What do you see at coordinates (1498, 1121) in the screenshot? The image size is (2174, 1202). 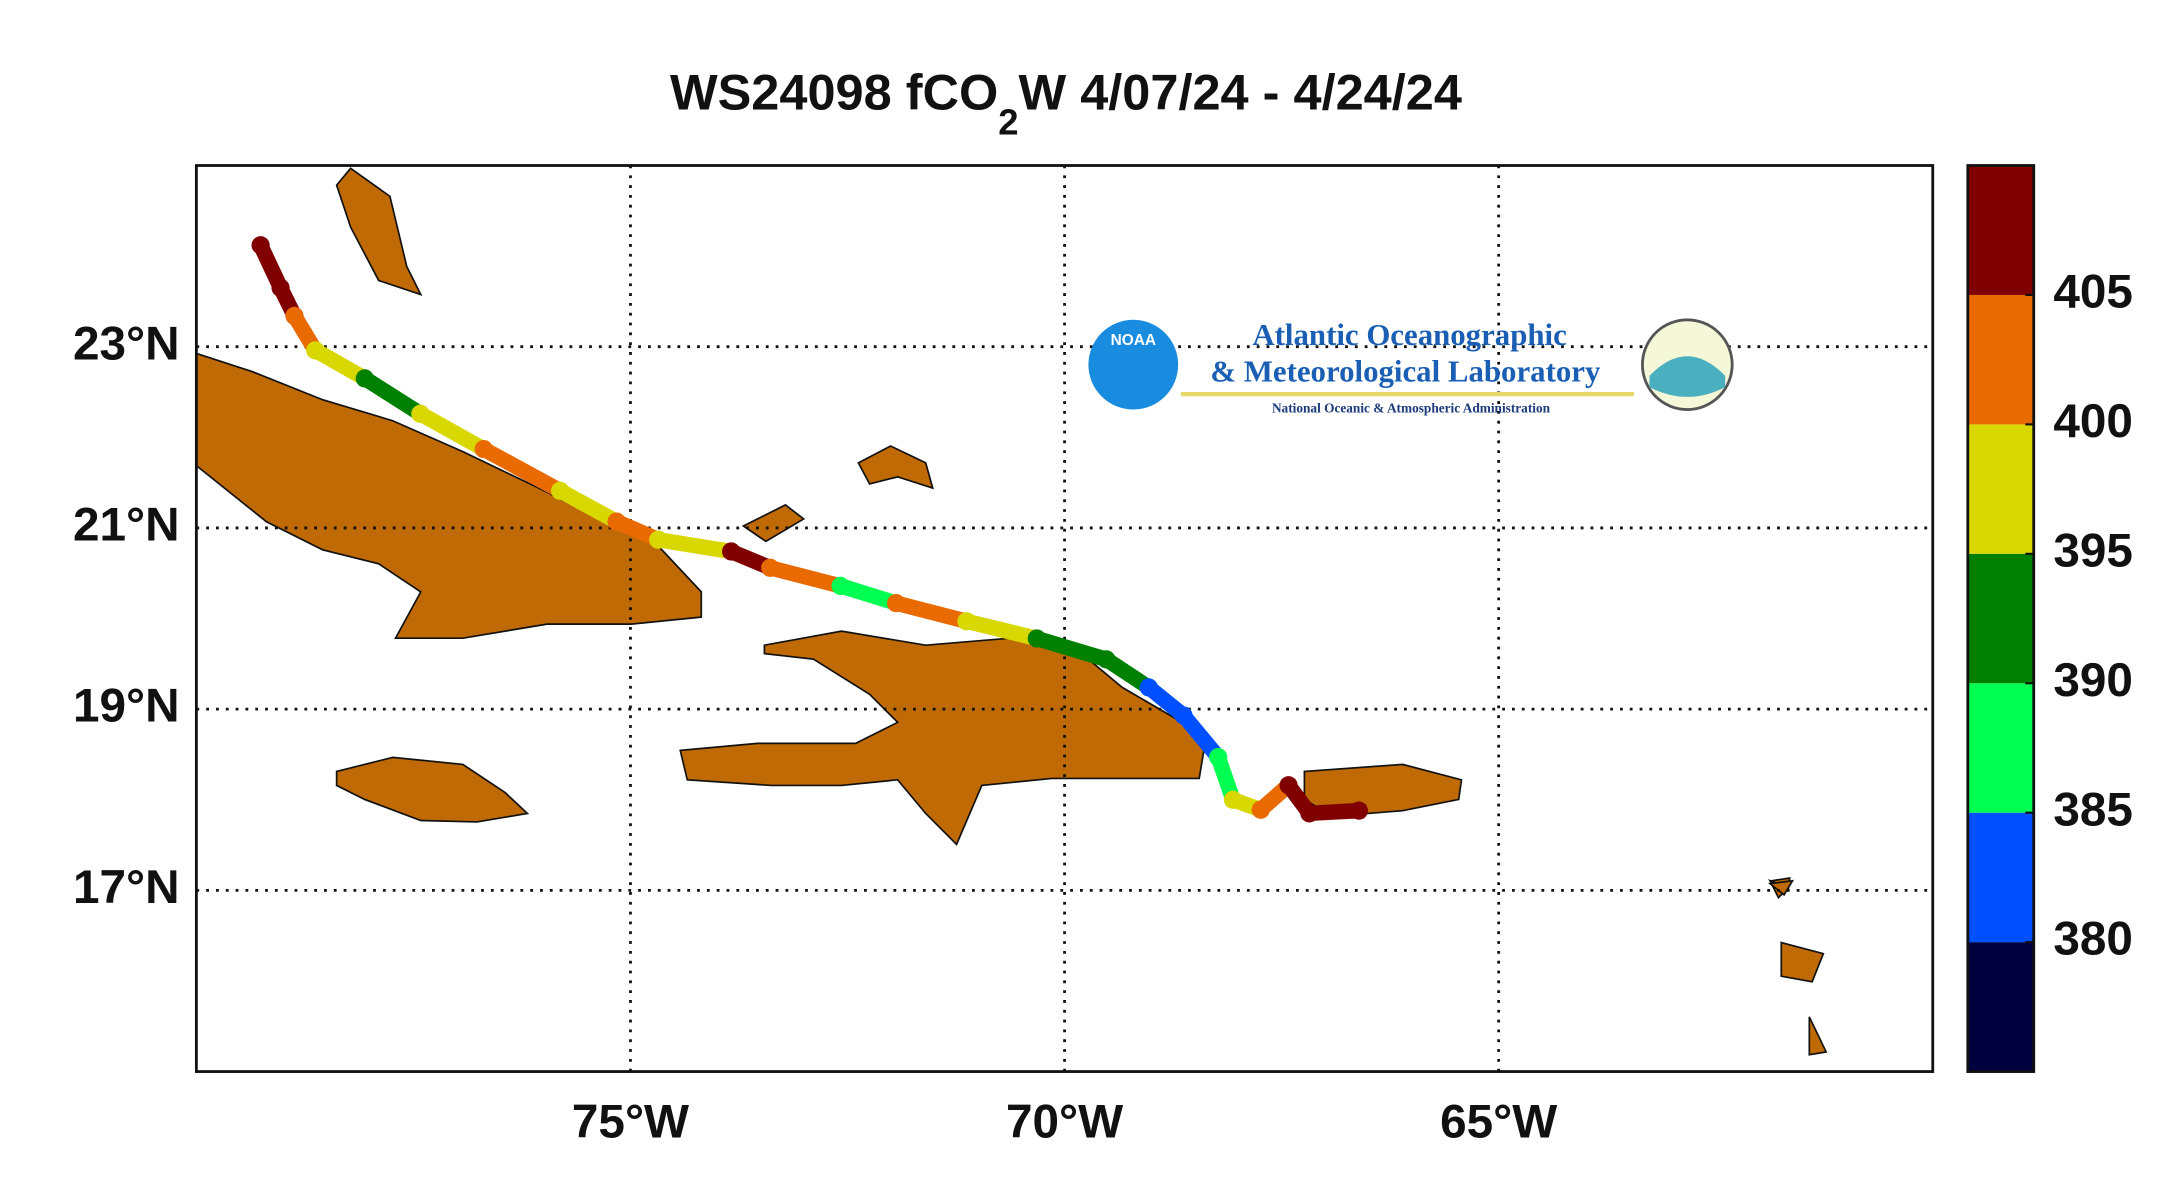 I see `x-tick-label: 65°W` at bounding box center [1498, 1121].